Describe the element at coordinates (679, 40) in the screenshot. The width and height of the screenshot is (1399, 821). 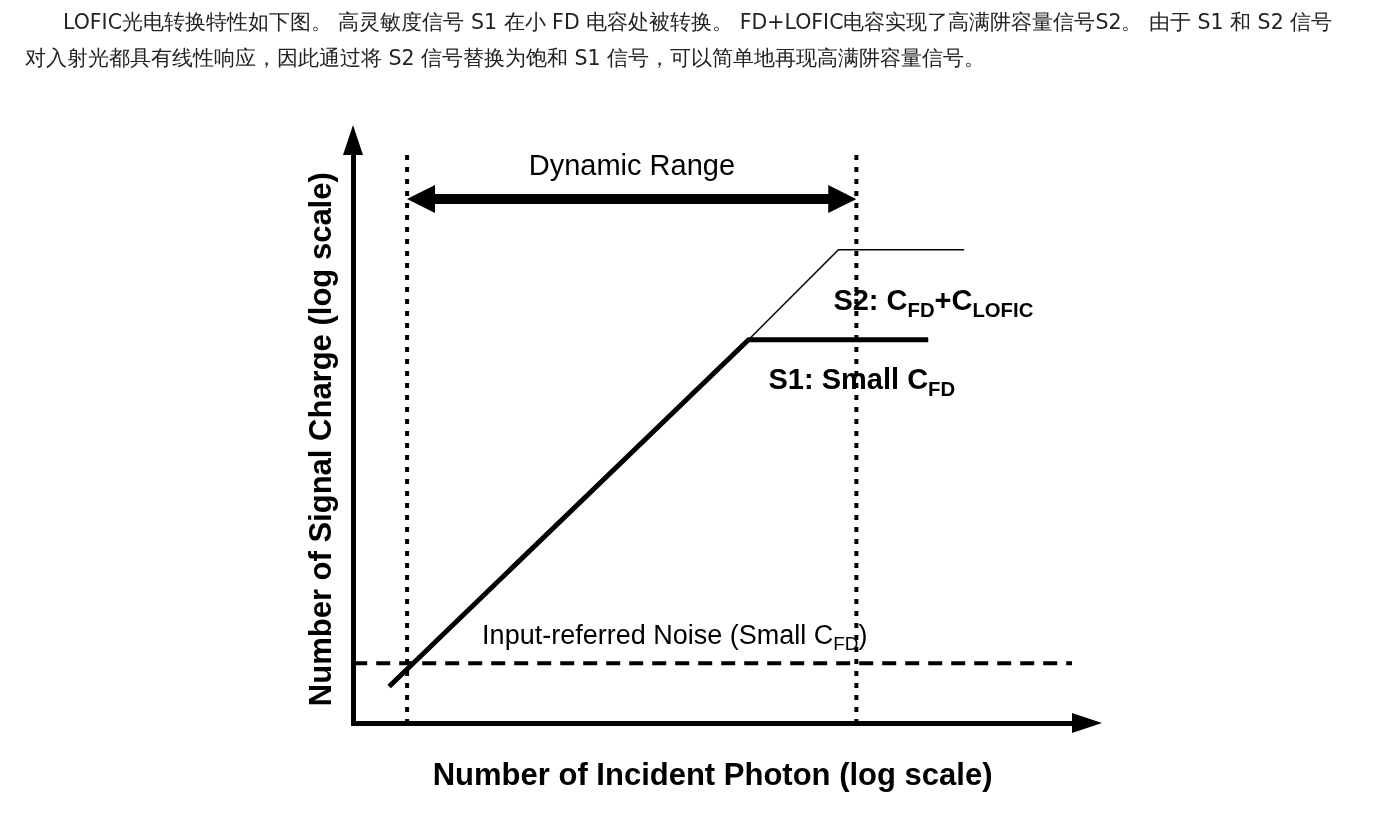
I see `chart-title: LOFIC光电转换特性如下图。 高灵敏度信号 S1 在小 FD 电容处被转换。 FD+LOFIC电容实现了高满阱容量信号S2。 由于 S1 和 S2 信号对入射光都具有线性响应，因此通过将 S2 信号替换为饱和 S1 信号，可以简单地再现高满阱容量信号。` at that location.